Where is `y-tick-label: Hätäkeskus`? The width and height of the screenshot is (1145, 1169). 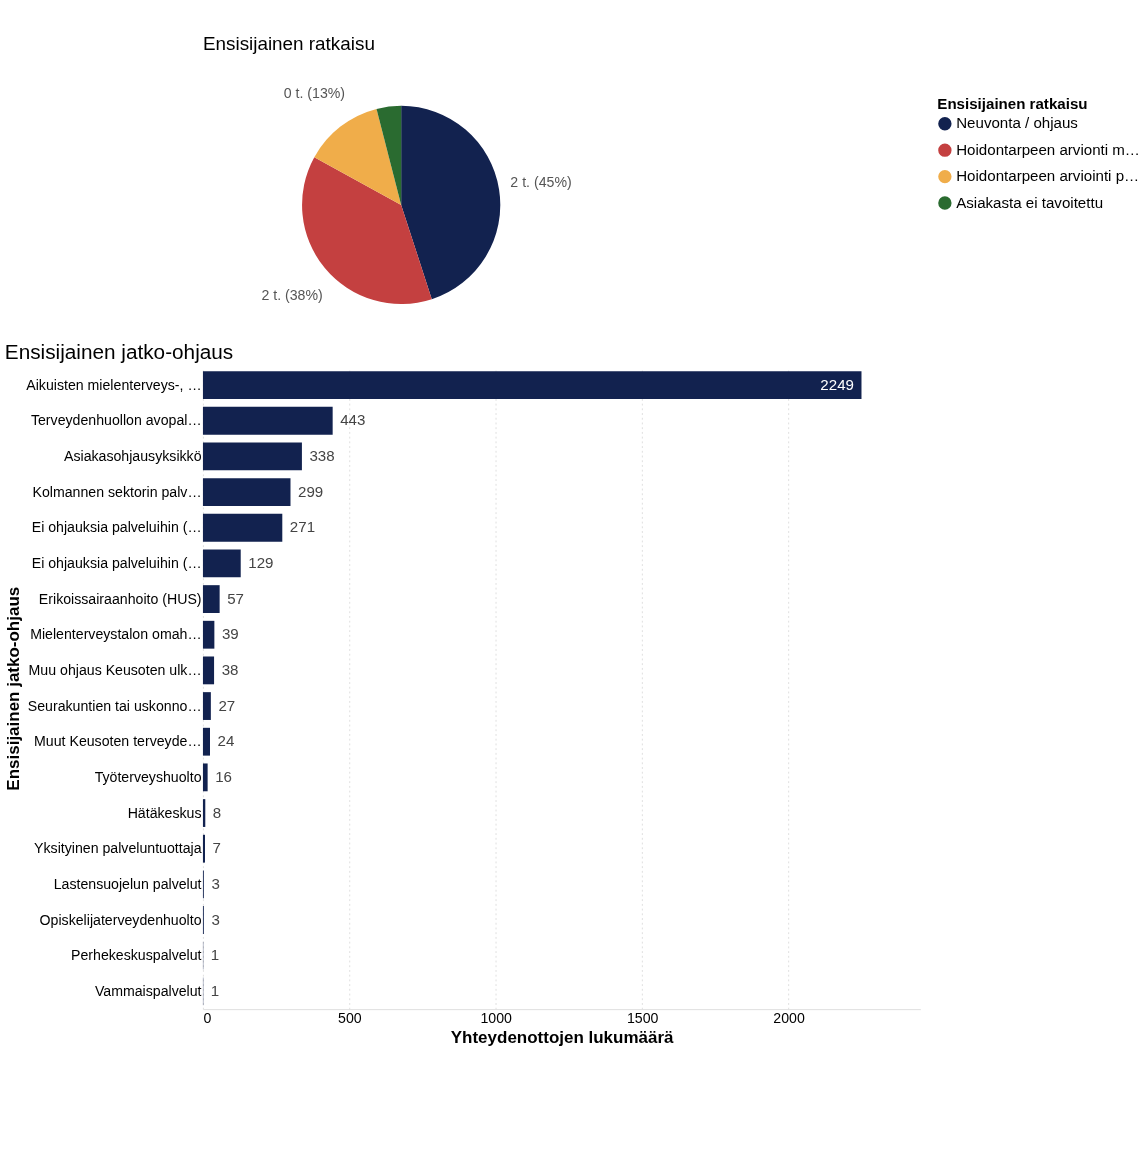 y-tick-label: Hätäkeskus is located at coordinates (164, 812).